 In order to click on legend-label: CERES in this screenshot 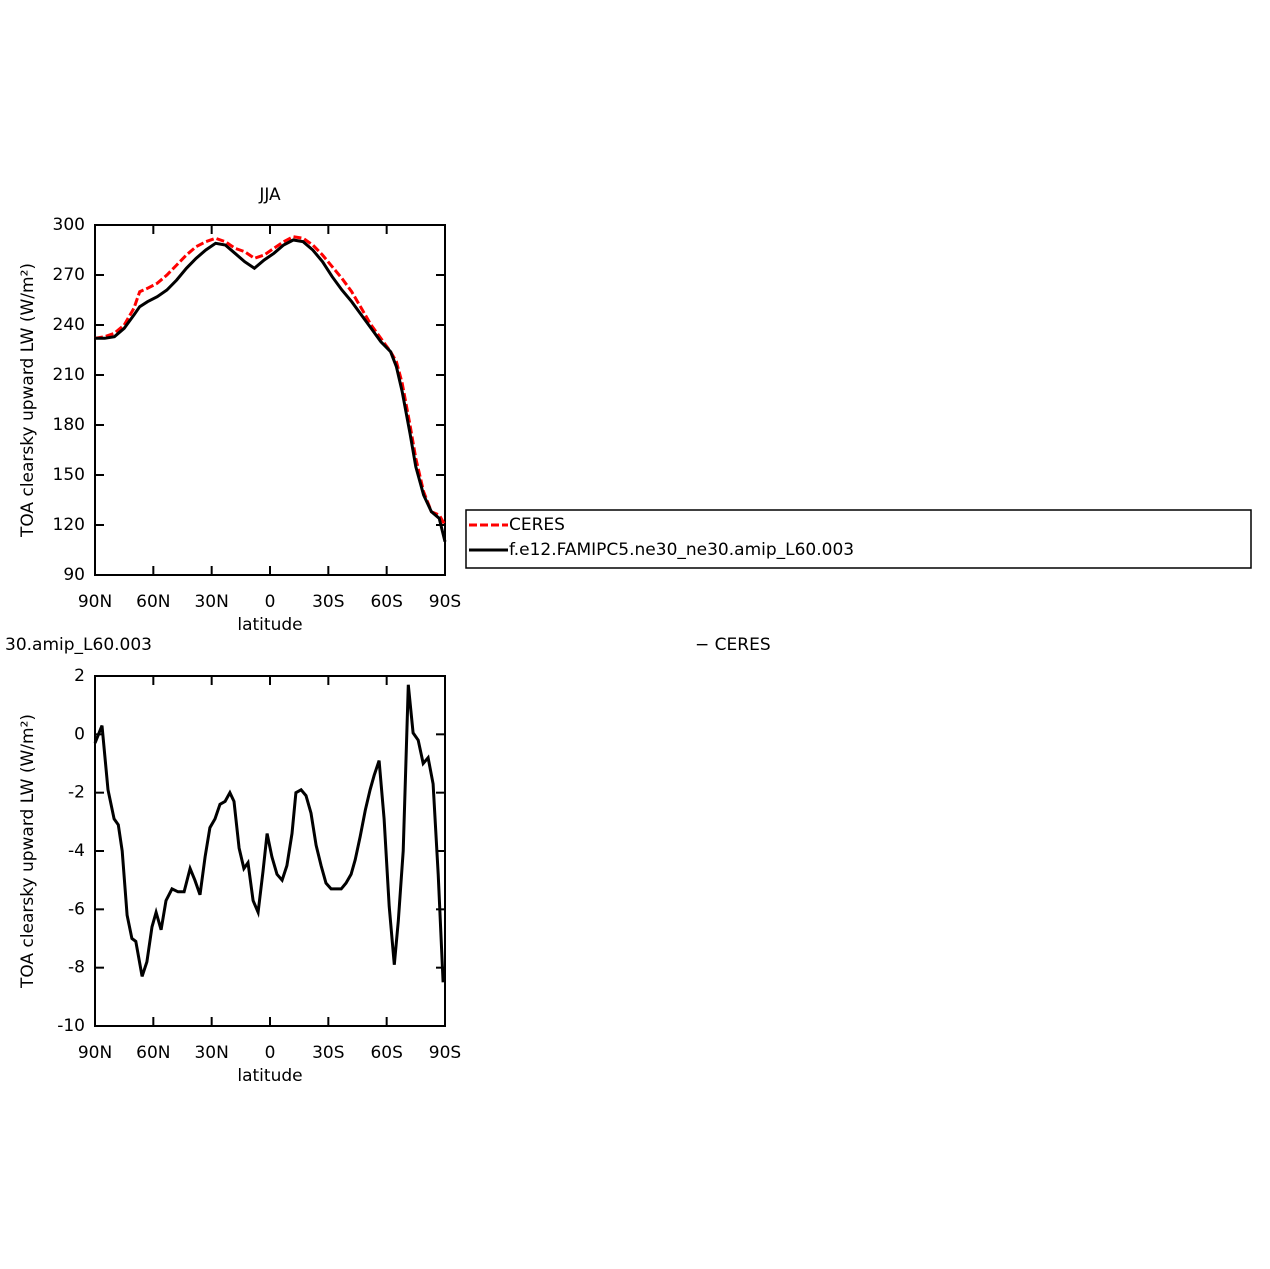, I will do `click(537, 525)`.